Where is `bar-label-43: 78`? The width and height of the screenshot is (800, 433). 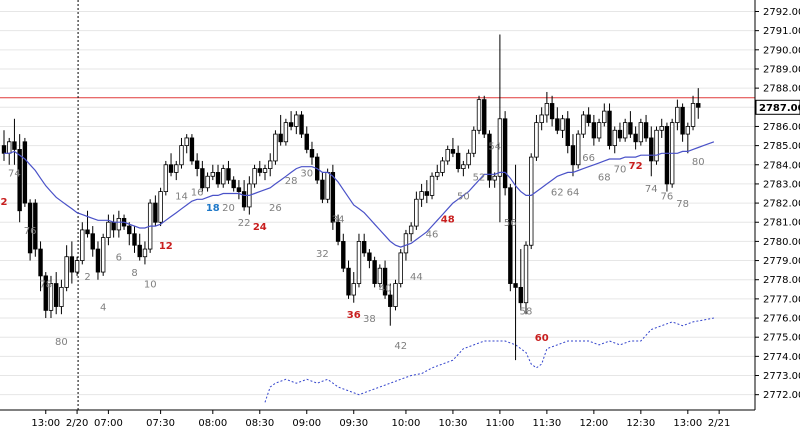
bar-label-43: 78 is located at coordinates (682, 204).